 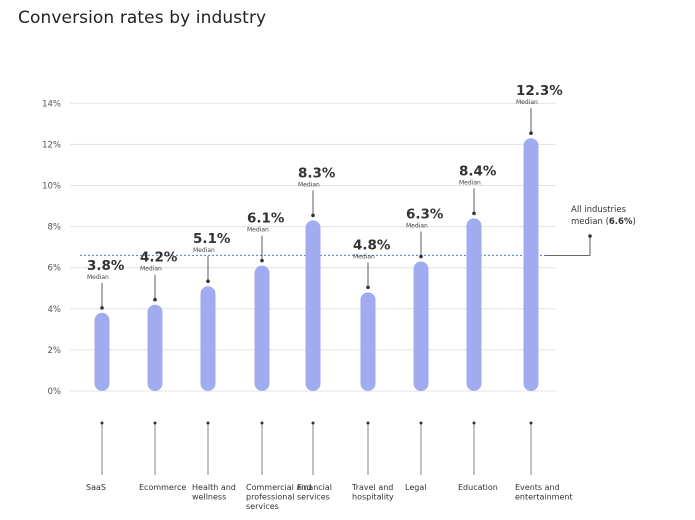 I want to click on value-label: 12.3%, so click(x=539, y=91).